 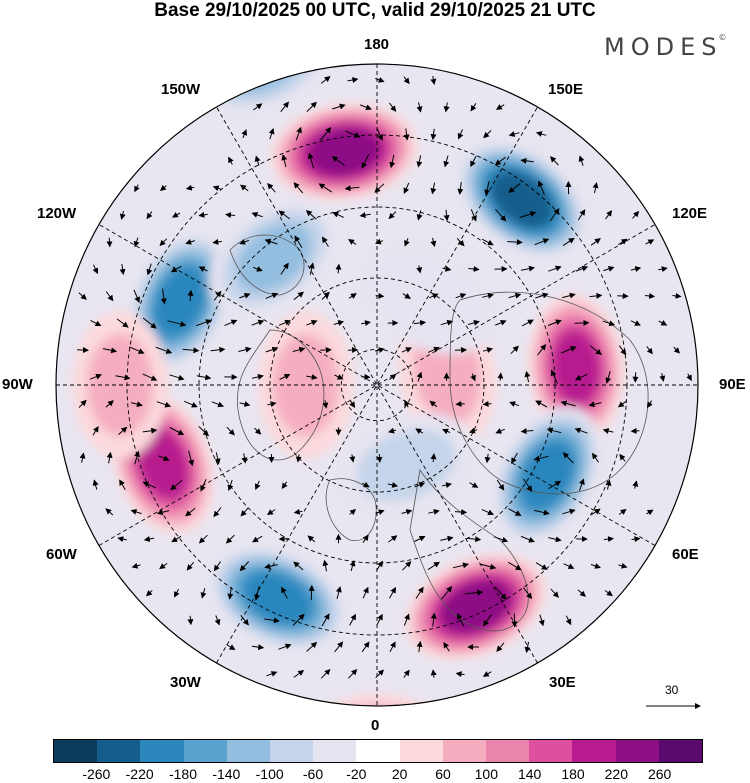 I want to click on coastline-europe, so click(x=469, y=550).